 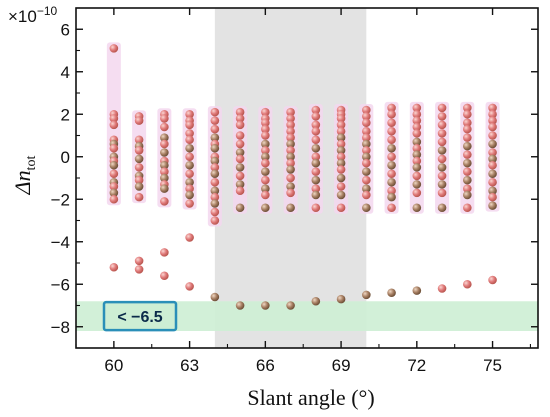 I want to click on y-axis-title: Δntot, so click(x=24, y=176).